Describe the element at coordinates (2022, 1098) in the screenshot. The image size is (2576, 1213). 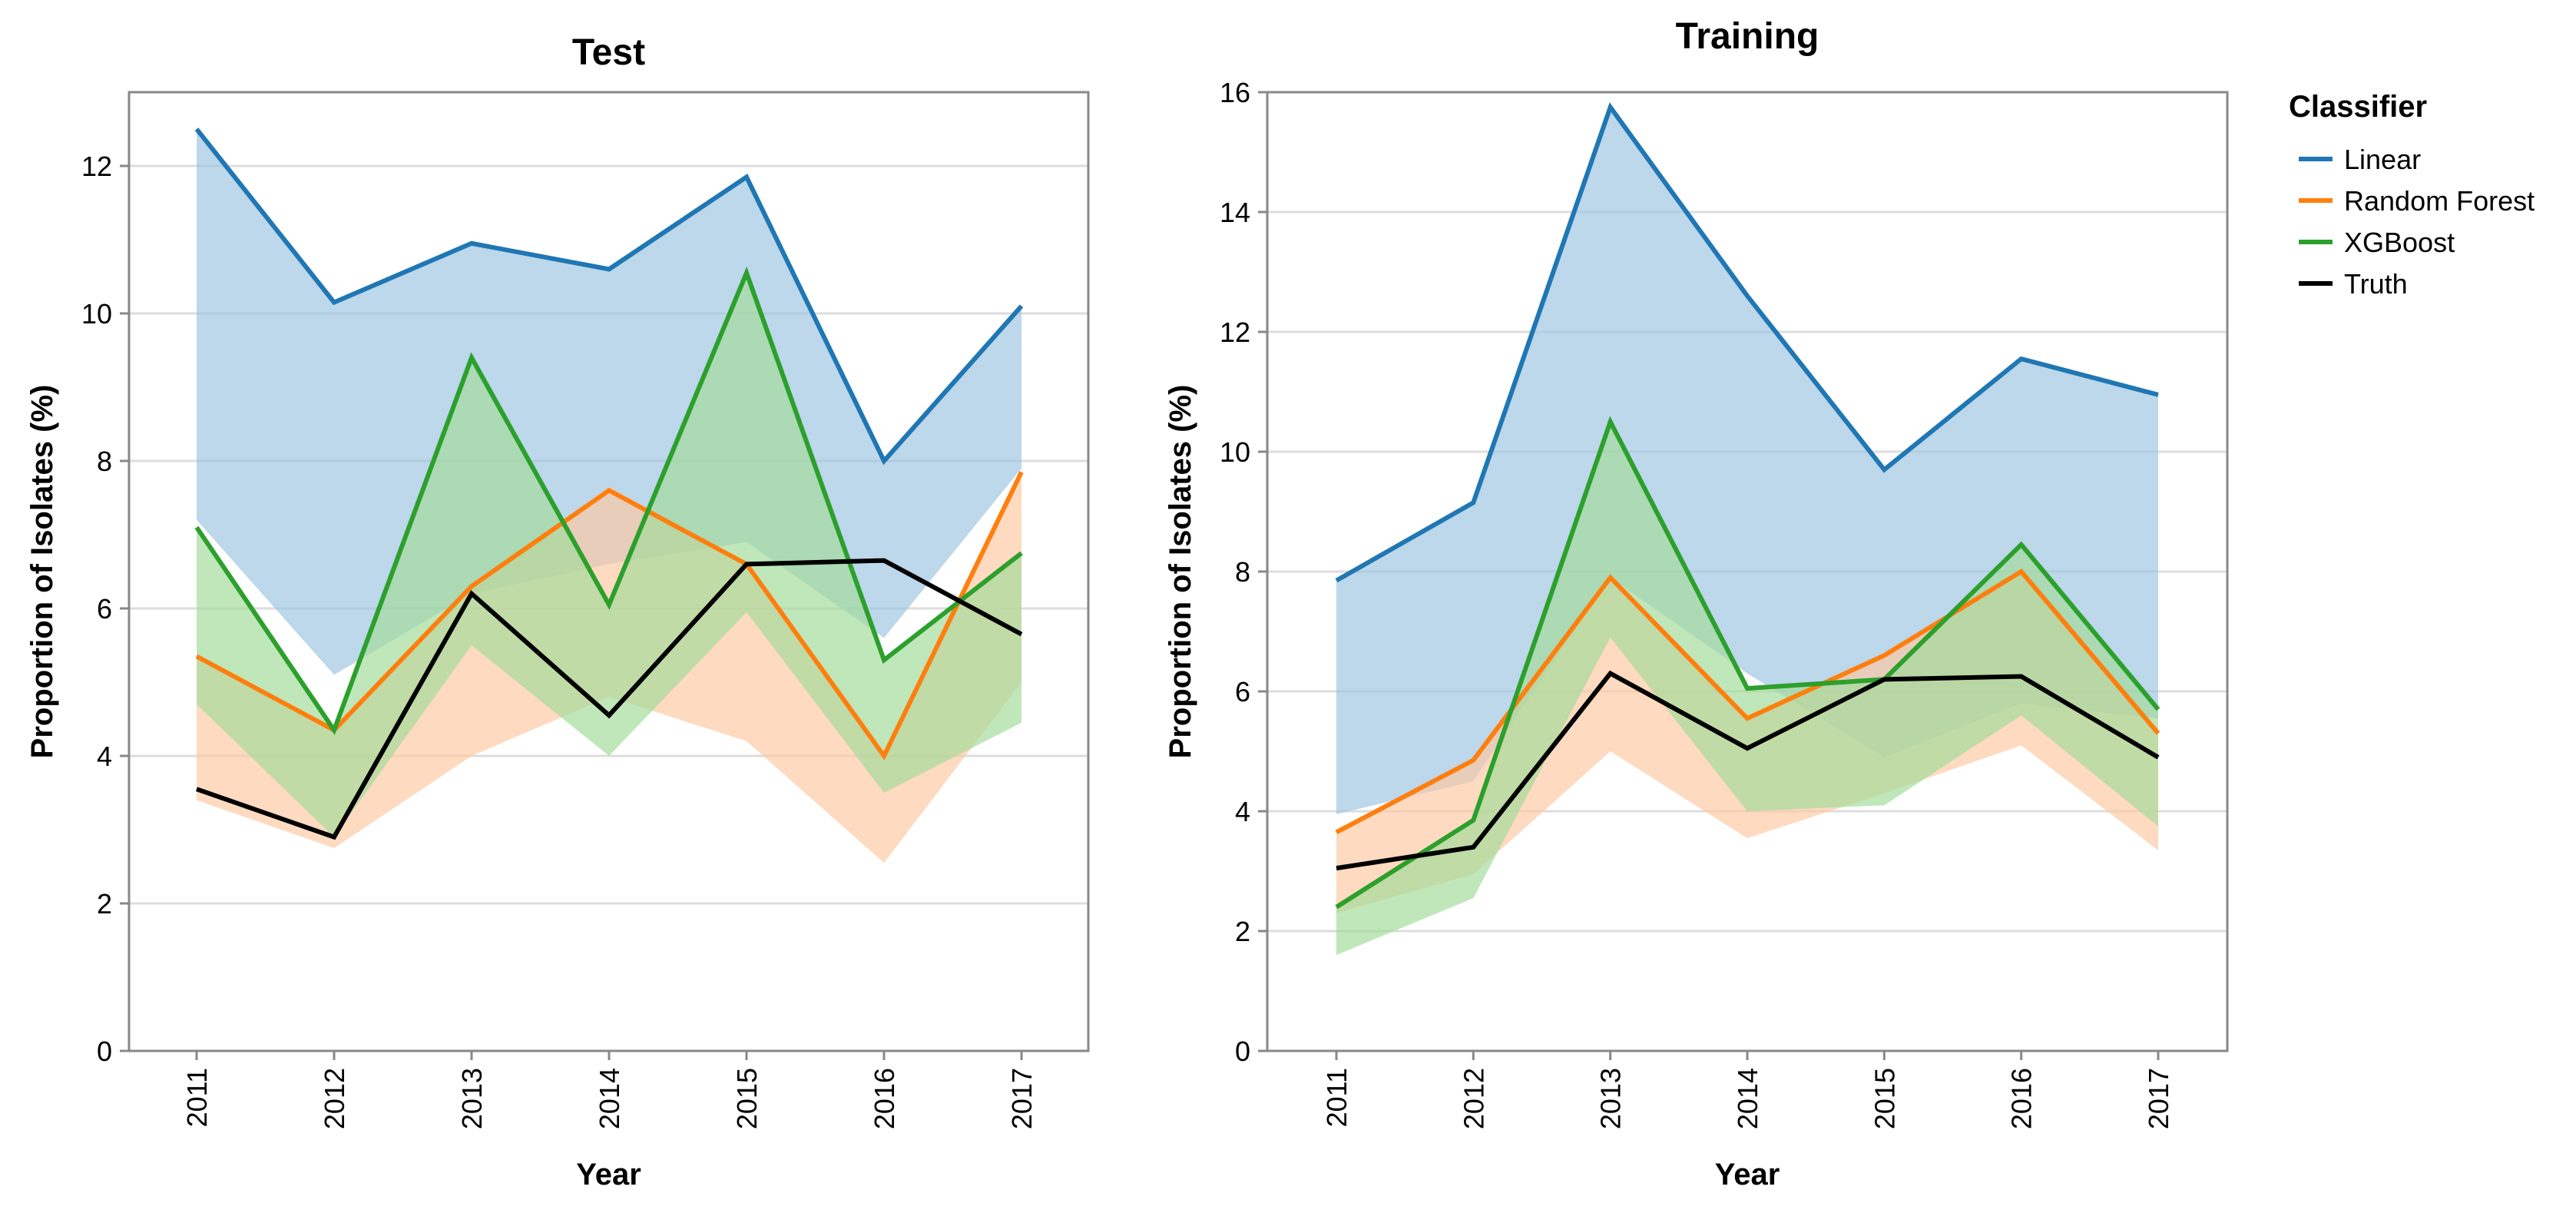
I see `training-x-tick-label: 2016` at that location.